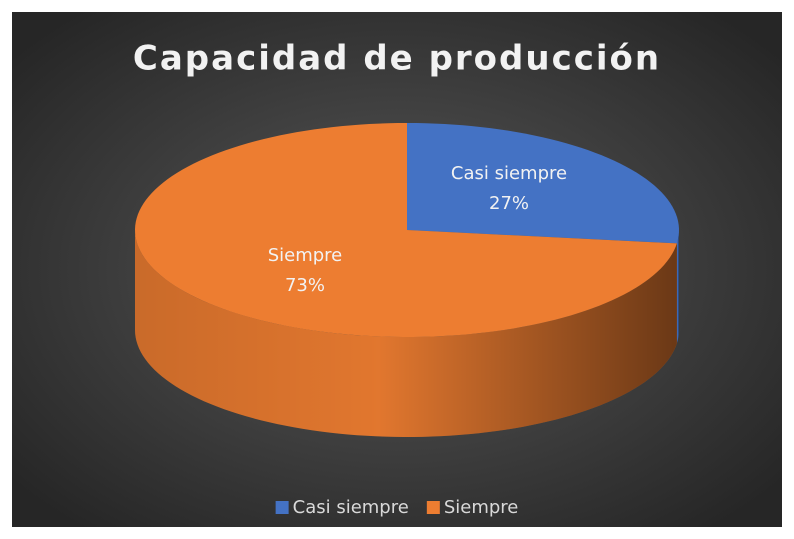 The height and width of the screenshot is (539, 794). Describe the element at coordinates (397, 59) in the screenshot. I see `chart-title: Capacidad de producción` at that location.